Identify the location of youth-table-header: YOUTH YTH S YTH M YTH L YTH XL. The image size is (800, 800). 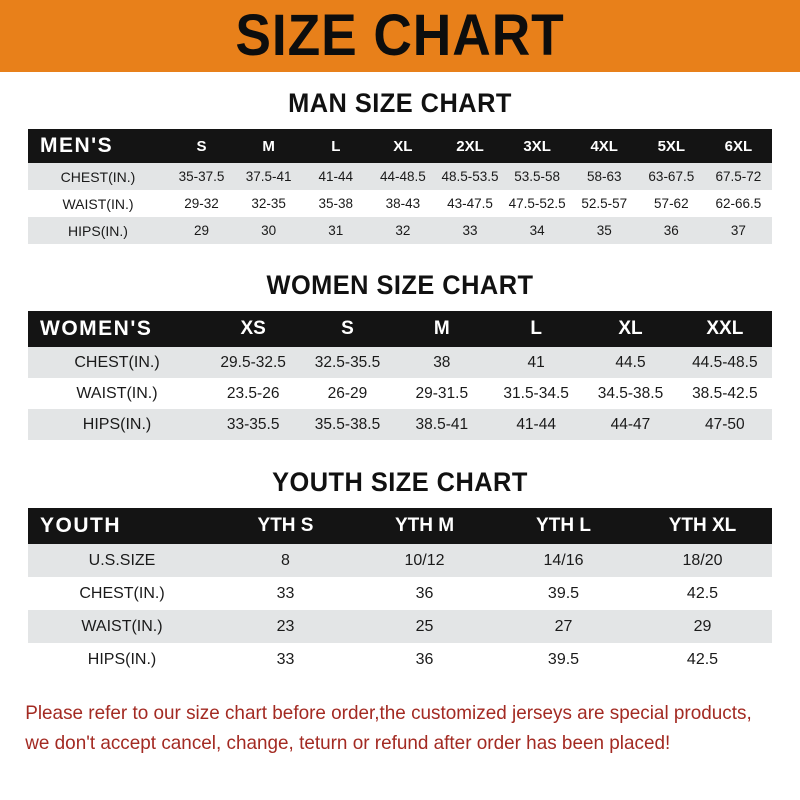
(400, 526).